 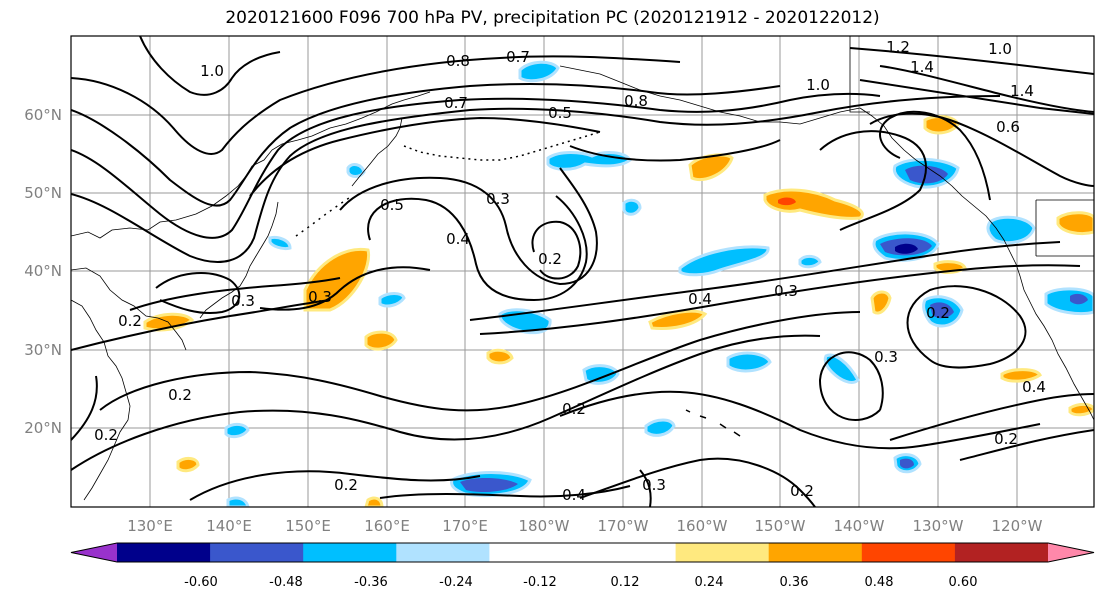 What do you see at coordinates (43, 115) in the screenshot?
I see `lat-label: 60°N` at bounding box center [43, 115].